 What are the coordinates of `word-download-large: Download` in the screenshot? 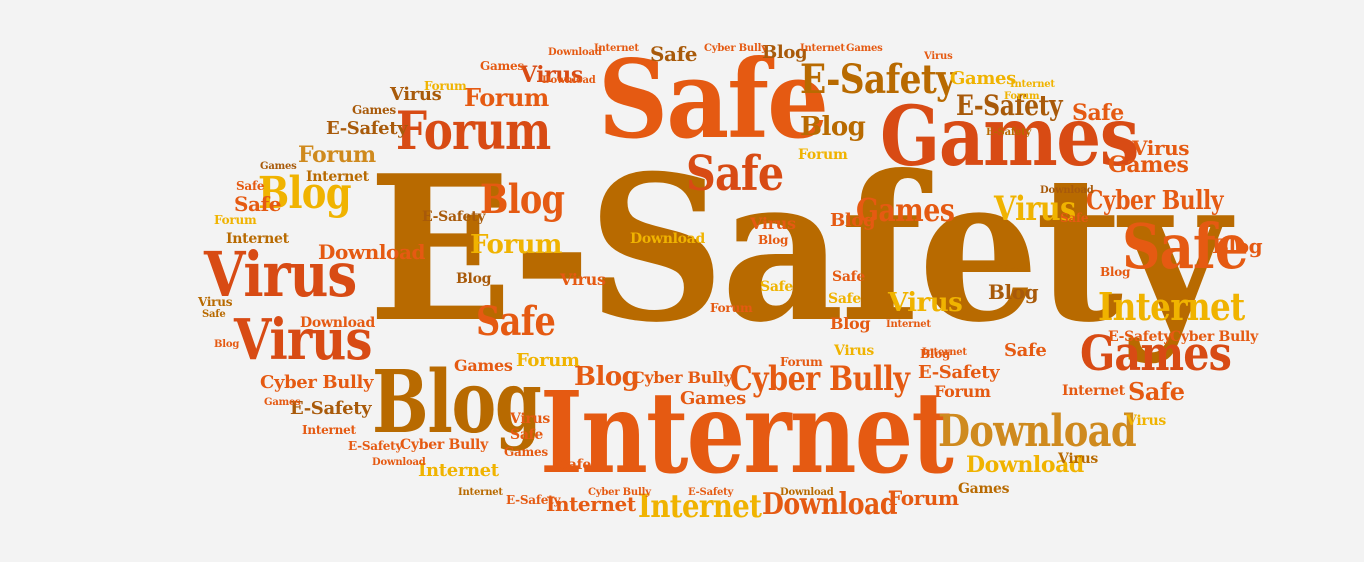 It's located at (1037, 431).